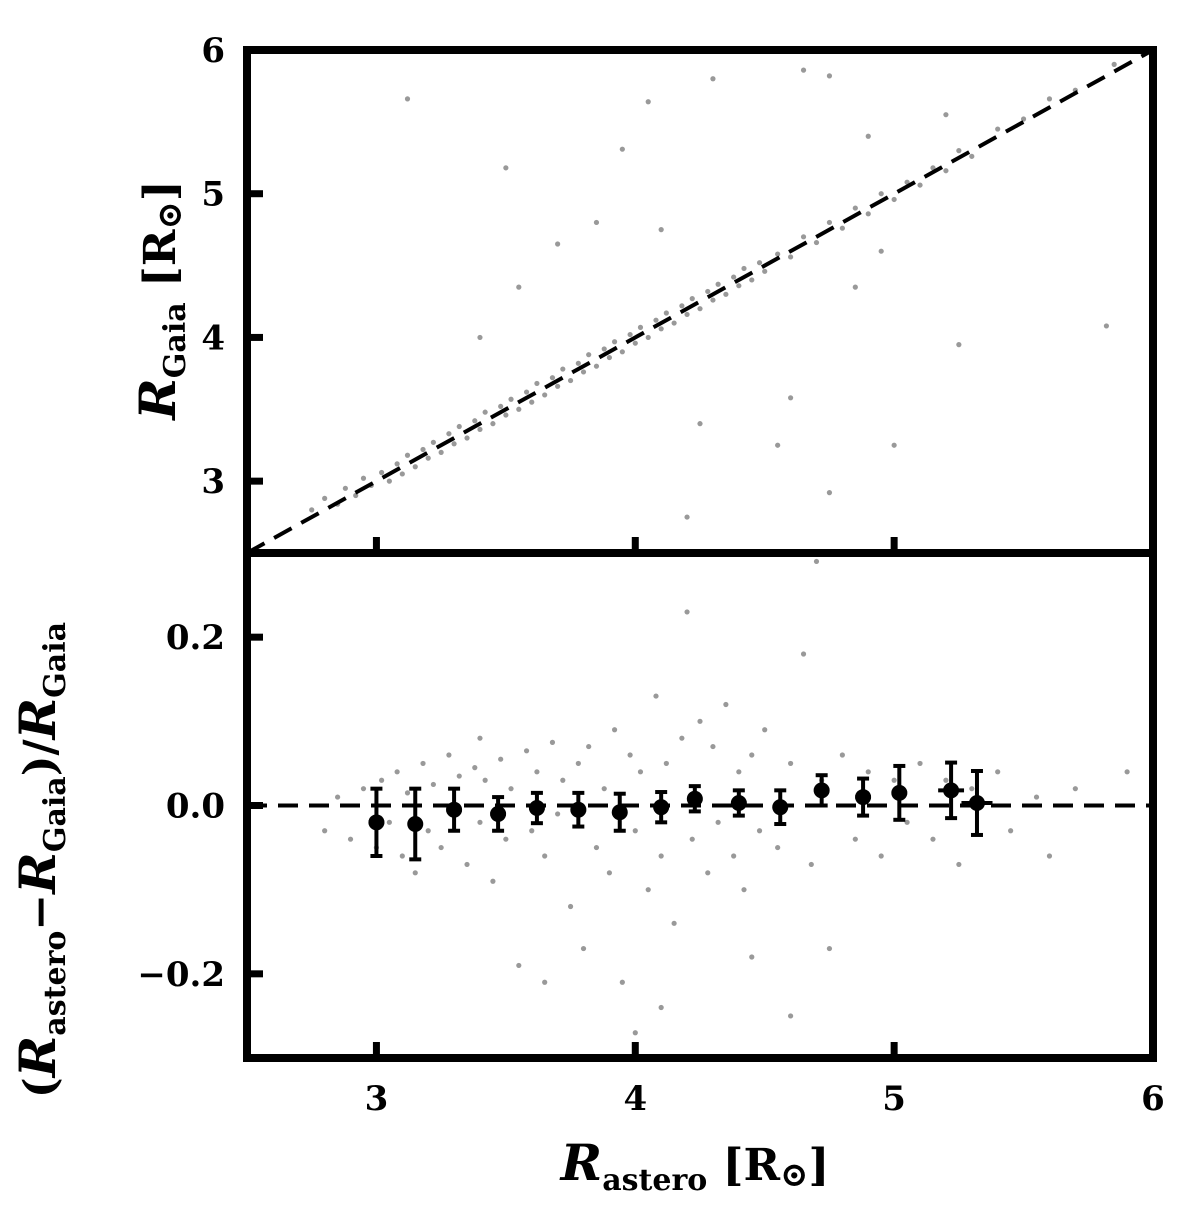  What do you see at coordinates (160, 301) in the screenshot?
I see `top-ylabel: RGaia [R⊙]` at bounding box center [160, 301].